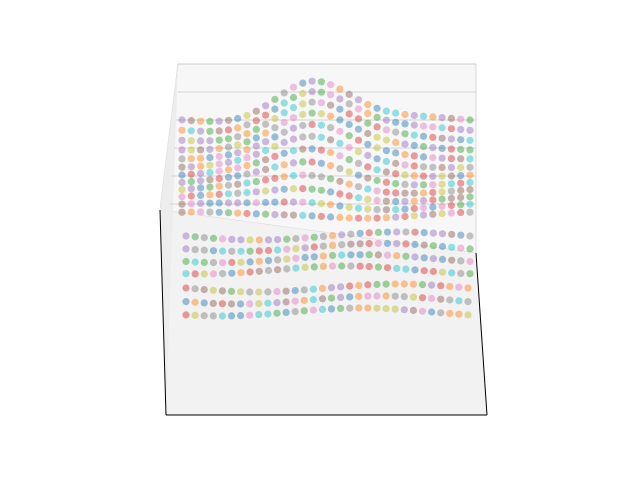 Image resolution: width=640 pixels, height=480 pixels. What do you see at coordinates (163, 312) in the screenshot?
I see `axis-line-left` at bounding box center [163, 312].